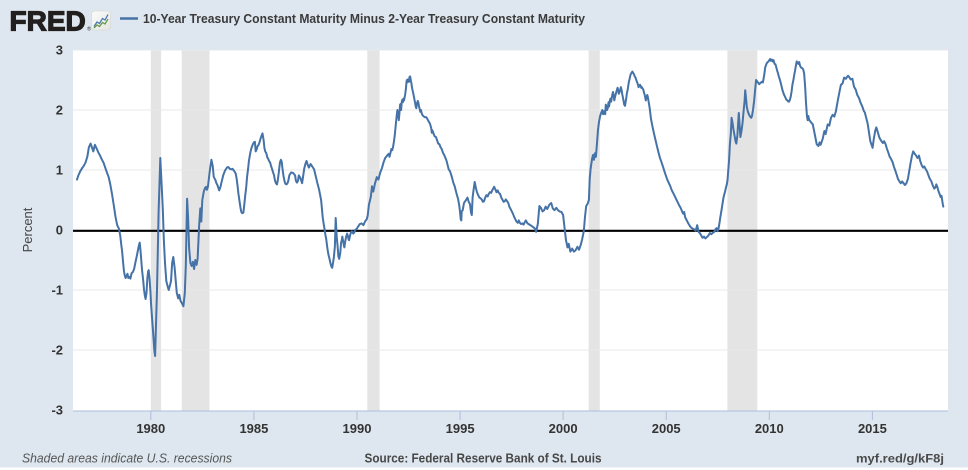 The image size is (968, 470). What do you see at coordinates (57, 350) in the screenshot?
I see `svg-text: -2` at bounding box center [57, 350].